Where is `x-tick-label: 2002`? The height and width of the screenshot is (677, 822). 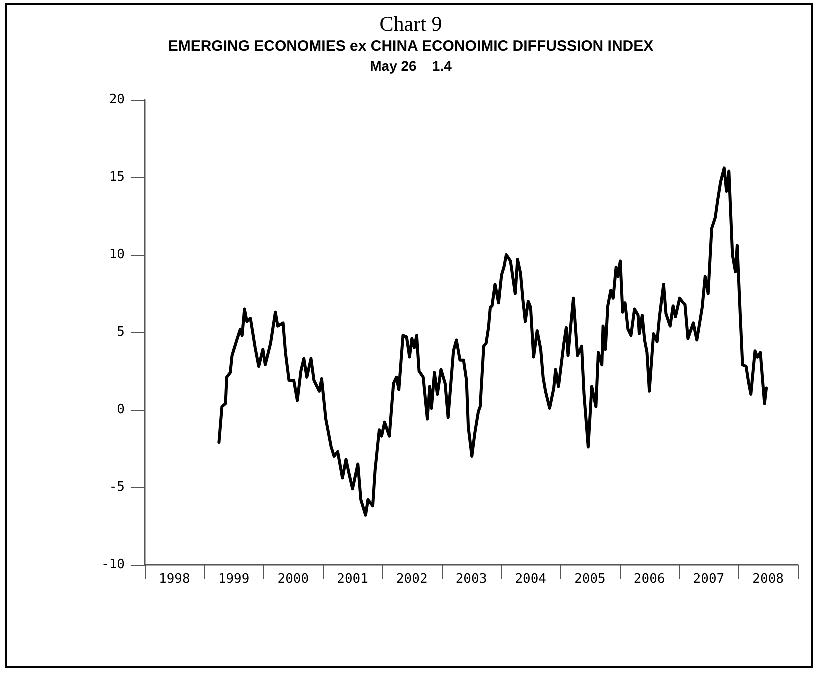 x-tick-label: 2002 is located at coordinates (412, 579).